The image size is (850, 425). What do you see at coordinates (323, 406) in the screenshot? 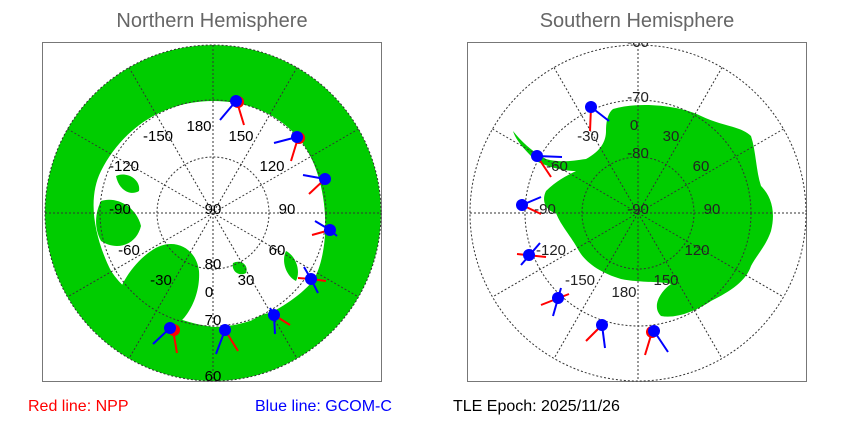
I see `gcom-c-legend: Blue line: GCOM-C` at bounding box center [323, 406].